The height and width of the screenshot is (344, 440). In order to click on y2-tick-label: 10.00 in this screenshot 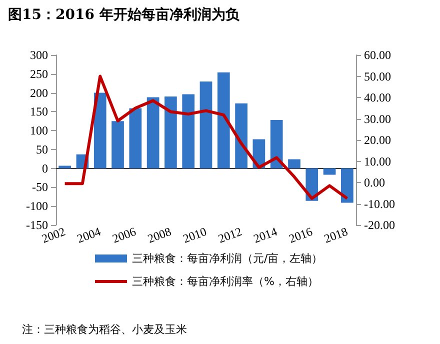, I will do `click(377, 161)`.